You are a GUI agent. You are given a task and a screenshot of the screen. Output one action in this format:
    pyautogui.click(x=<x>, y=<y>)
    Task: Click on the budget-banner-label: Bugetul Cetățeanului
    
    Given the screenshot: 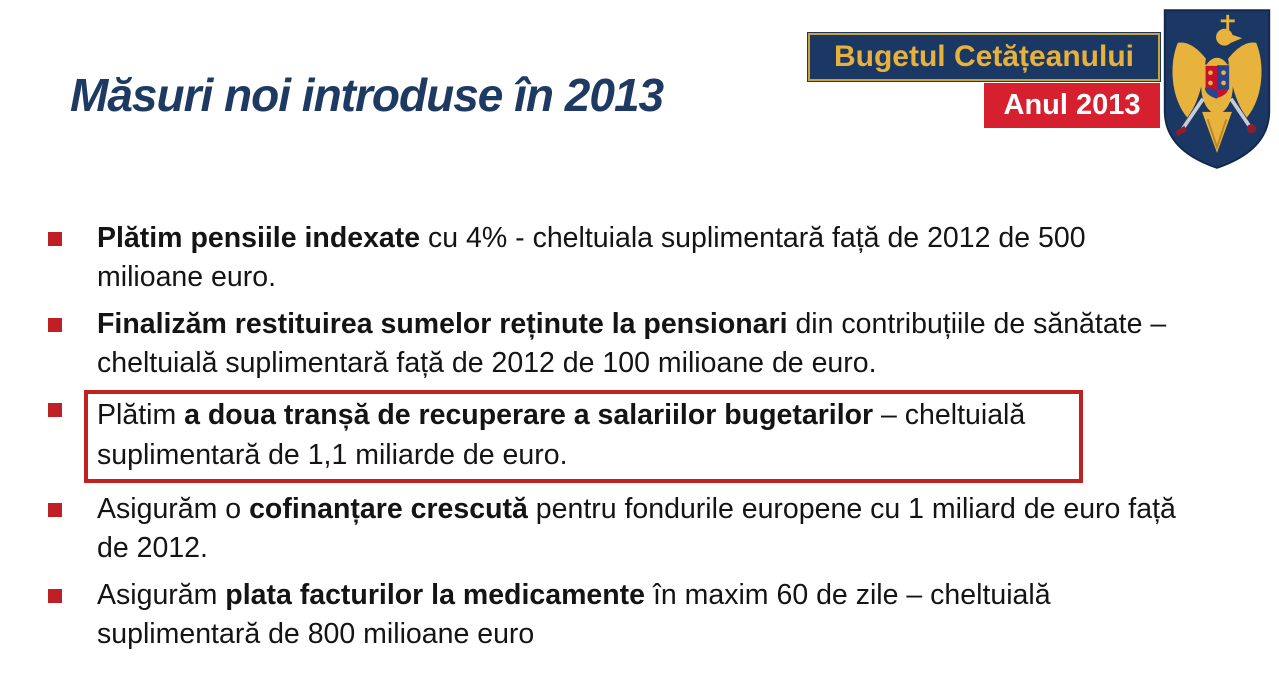 What is the action you would take?
    pyautogui.click(x=983, y=56)
    